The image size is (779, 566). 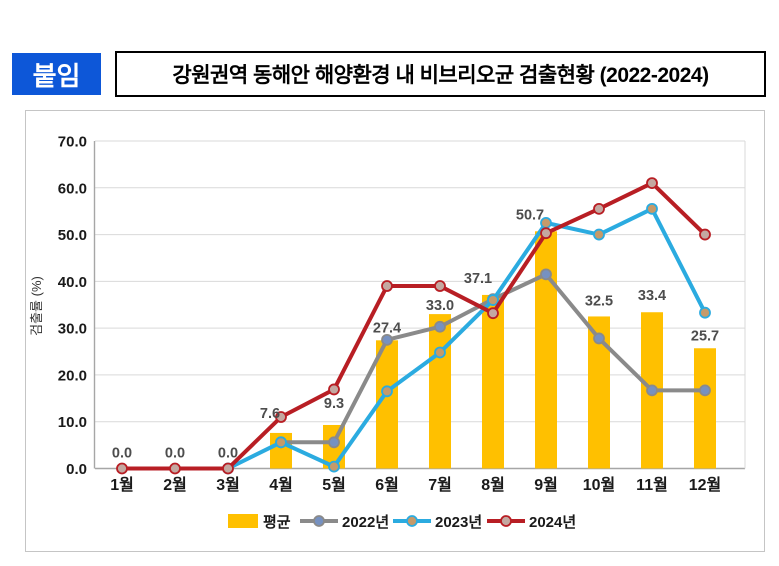 What do you see at coordinates (599, 234) in the screenshot?
I see `marker-2023년-10월` at bounding box center [599, 234].